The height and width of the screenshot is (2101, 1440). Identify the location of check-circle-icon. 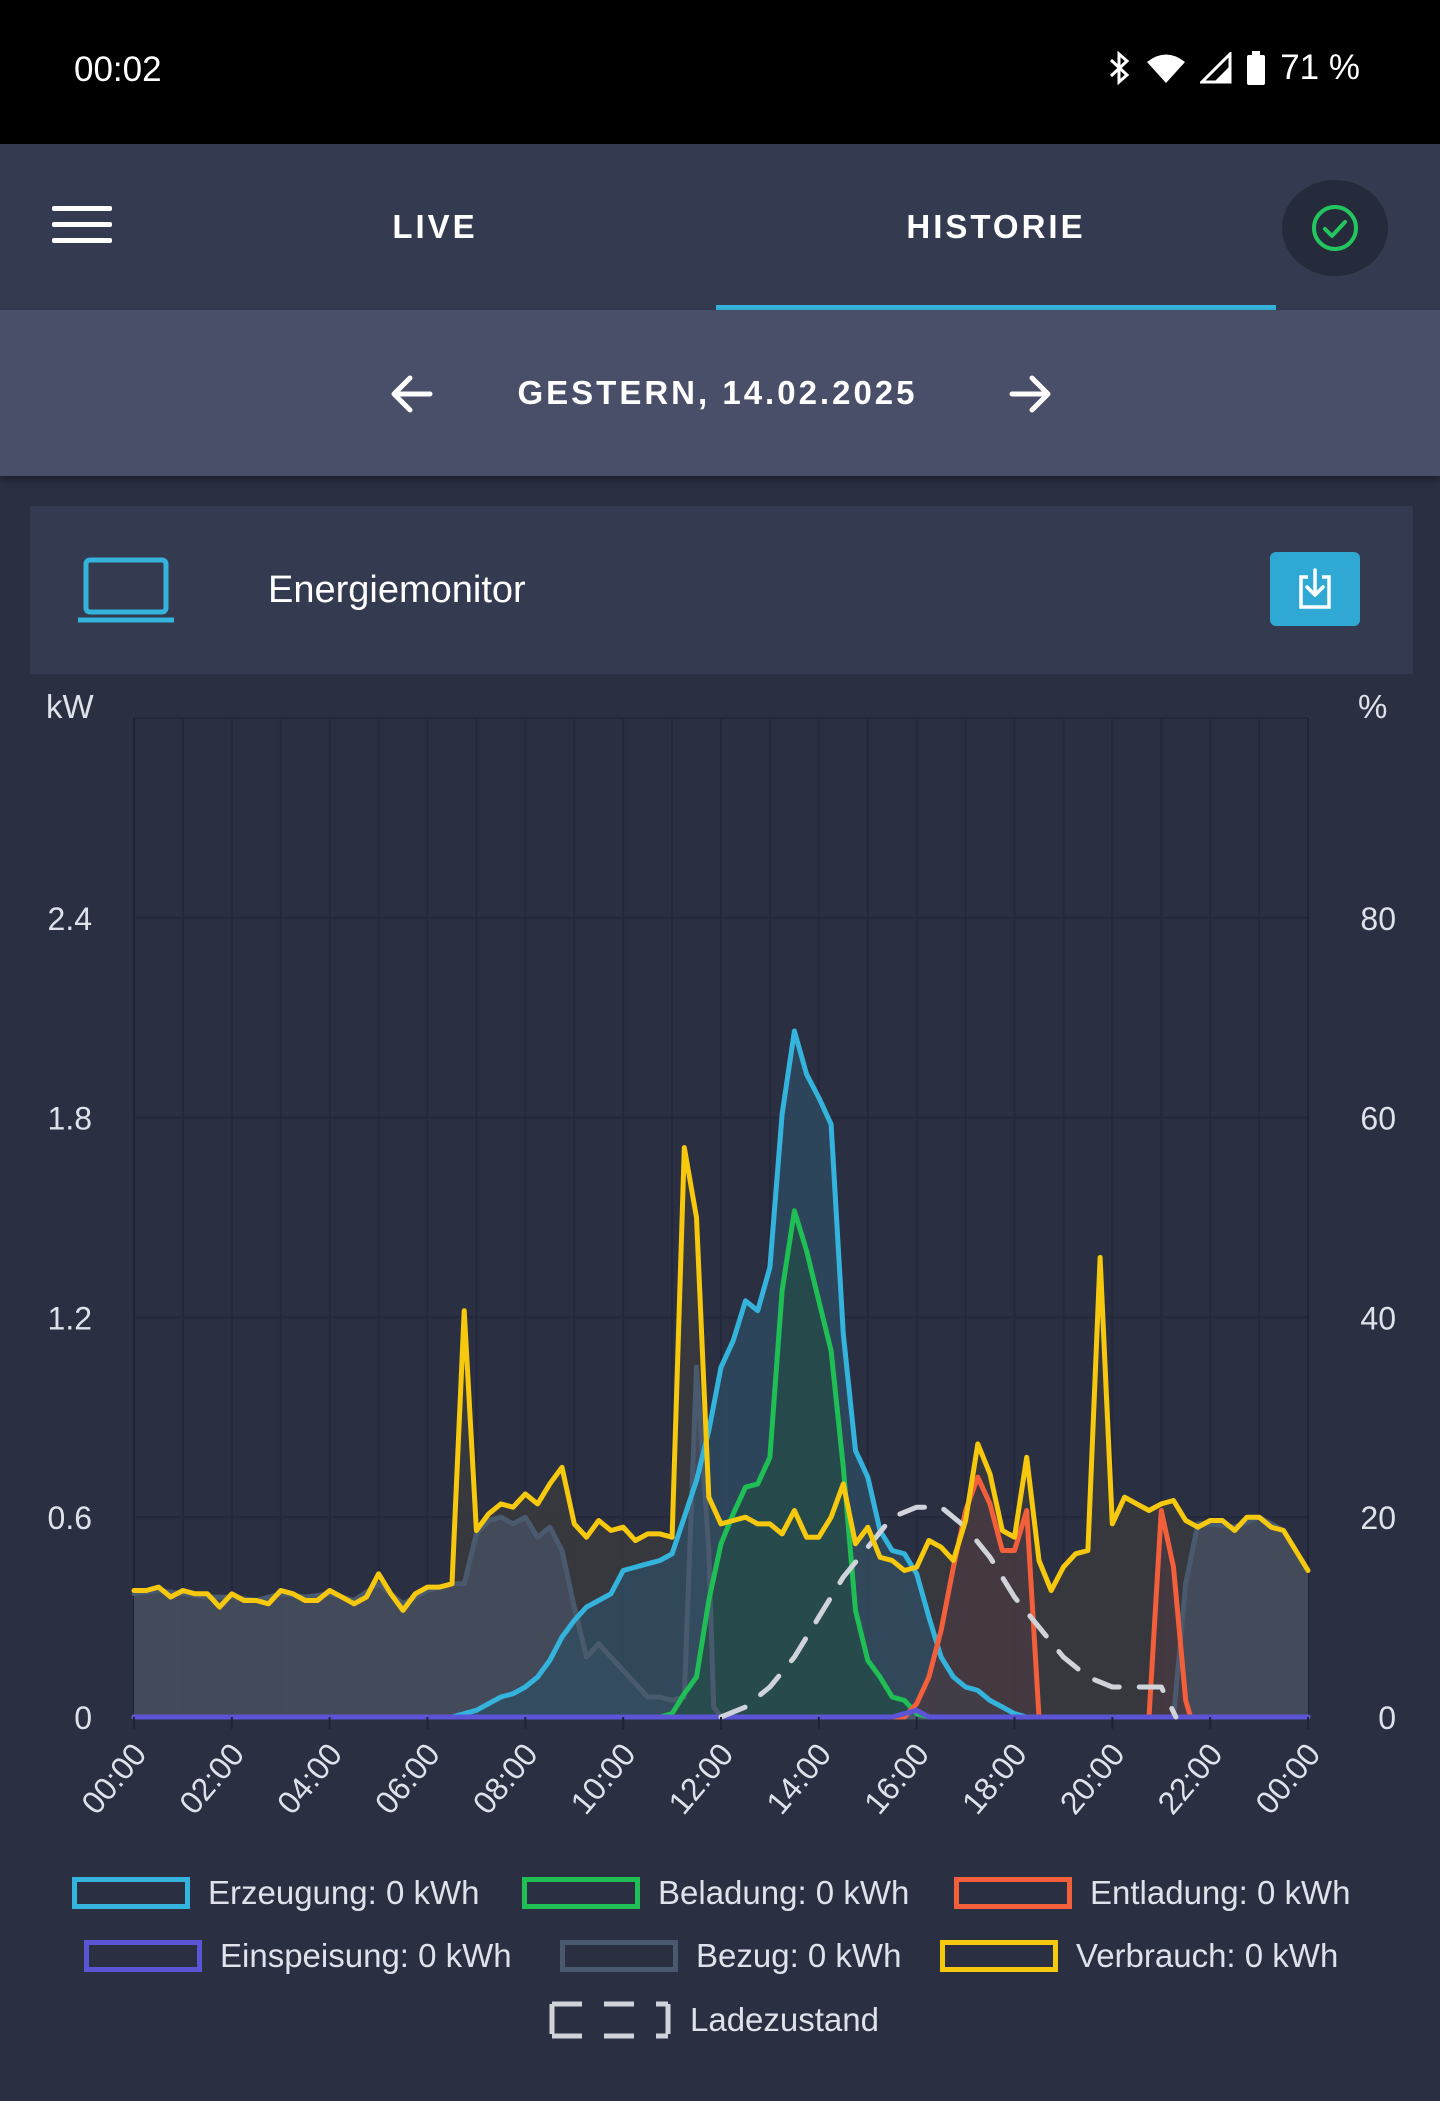
(1335, 228).